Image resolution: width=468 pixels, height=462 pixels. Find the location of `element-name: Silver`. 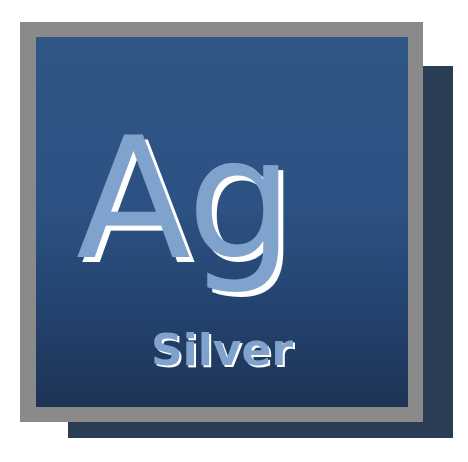

element-name: Silver is located at coordinates (222, 350).